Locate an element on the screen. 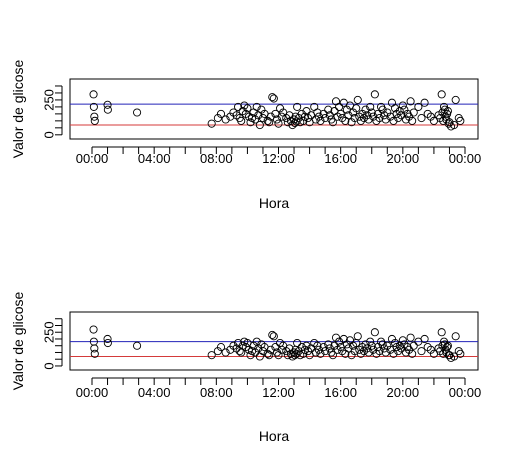  y-axis-label: Valor de glicose is located at coordinates (18, 341).